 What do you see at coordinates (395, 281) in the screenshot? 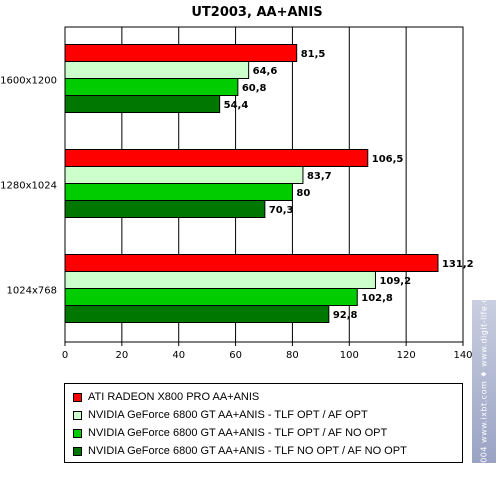
I see `data-label: 109,2` at bounding box center [395, 281].